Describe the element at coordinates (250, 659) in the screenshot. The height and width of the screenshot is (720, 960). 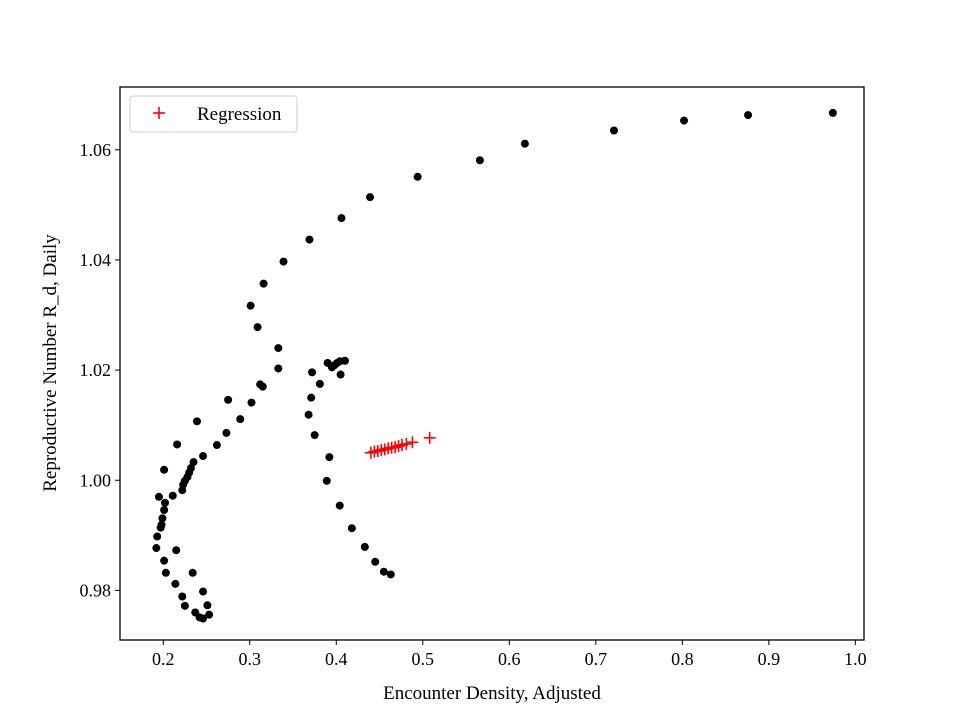
I see `x-tick-label: 0.3` at that location.